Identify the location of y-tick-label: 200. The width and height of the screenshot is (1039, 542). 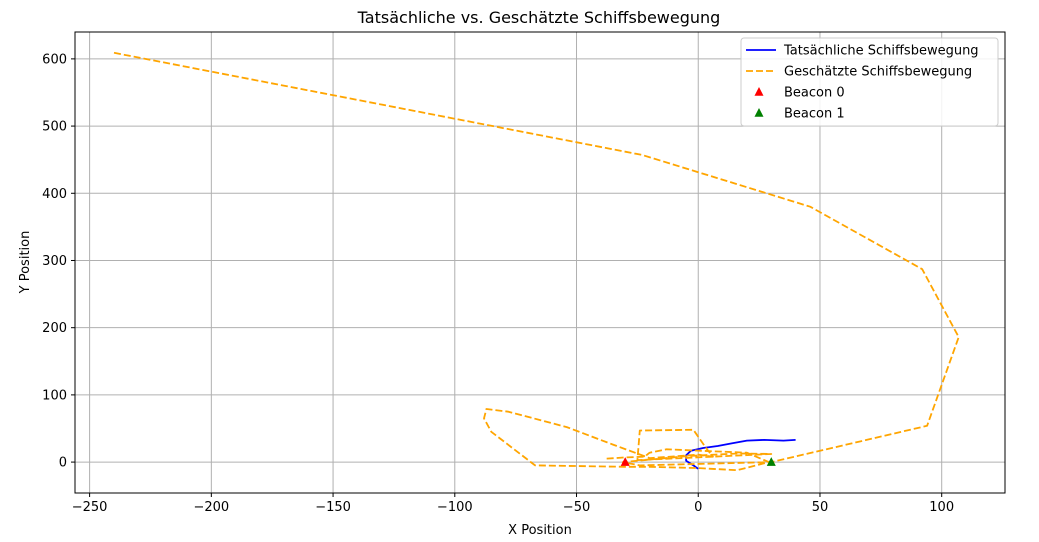
(54, 328).